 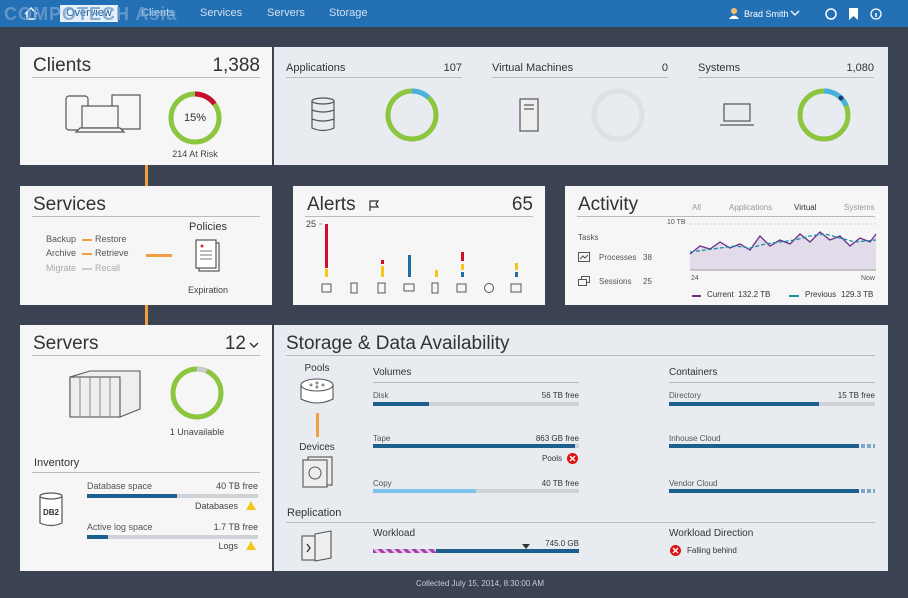 I want to click on item-link: Logs, so click(x=228, y=546).